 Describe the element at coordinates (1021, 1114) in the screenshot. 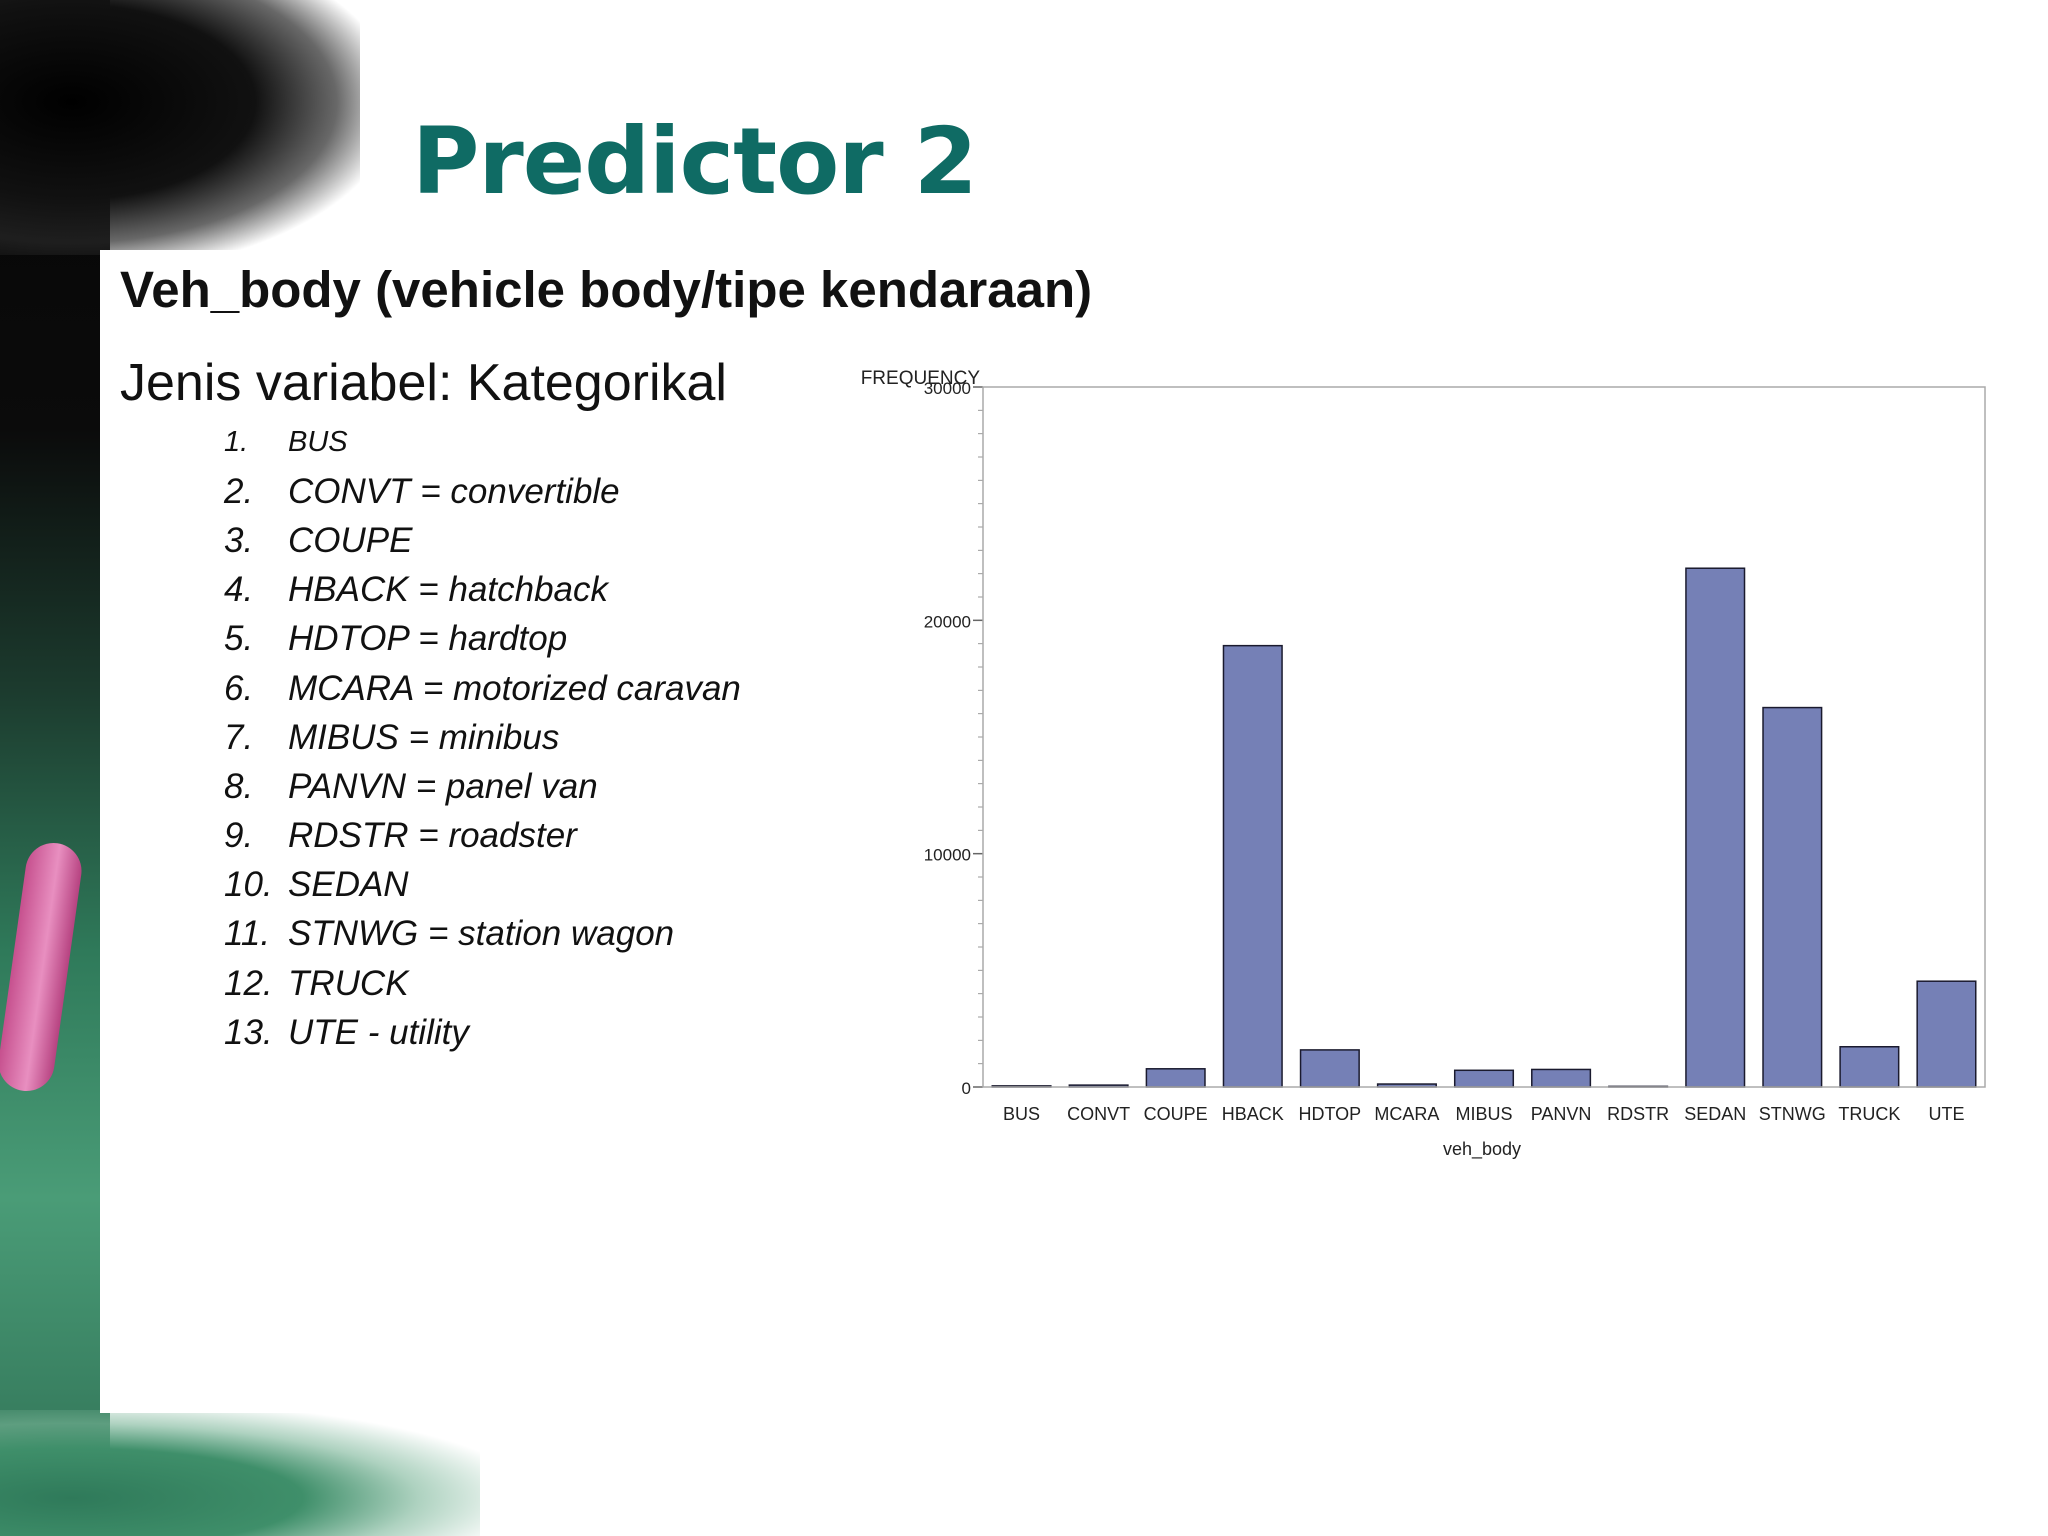

I see `x-tick-label: BUS` at that location.